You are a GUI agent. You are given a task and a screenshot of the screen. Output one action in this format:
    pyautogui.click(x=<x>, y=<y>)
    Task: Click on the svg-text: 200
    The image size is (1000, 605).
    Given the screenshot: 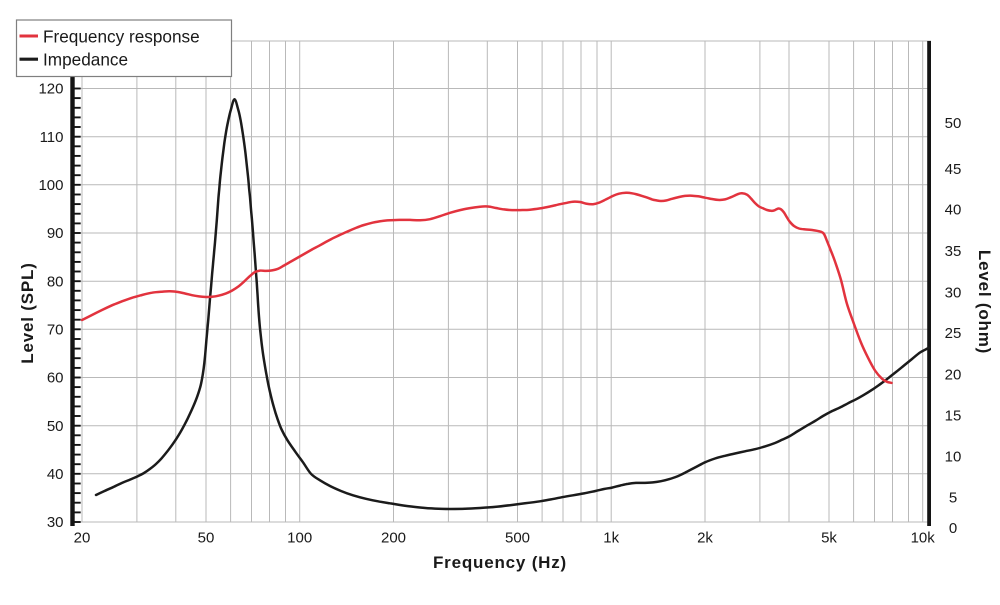 What is the action you would take?
    pyautogui.click(x=393, y=538)
    